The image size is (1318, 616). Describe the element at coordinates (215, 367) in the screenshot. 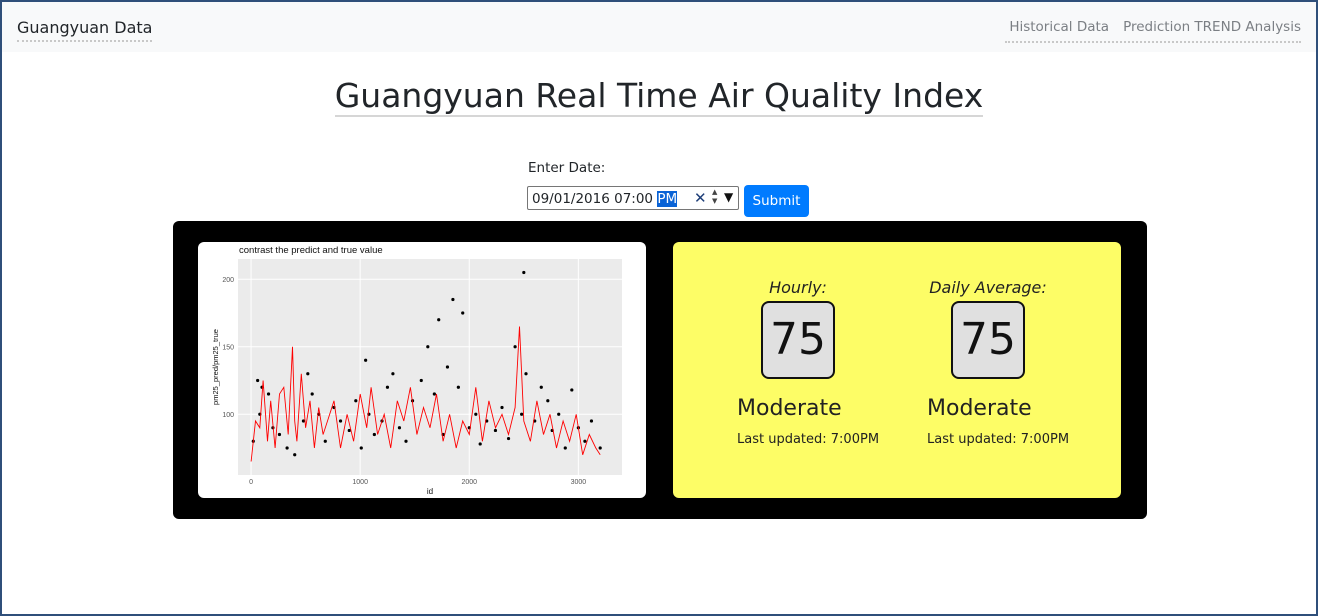

I see `y-axis-label: pm25_pred/pm25_true` at that location.